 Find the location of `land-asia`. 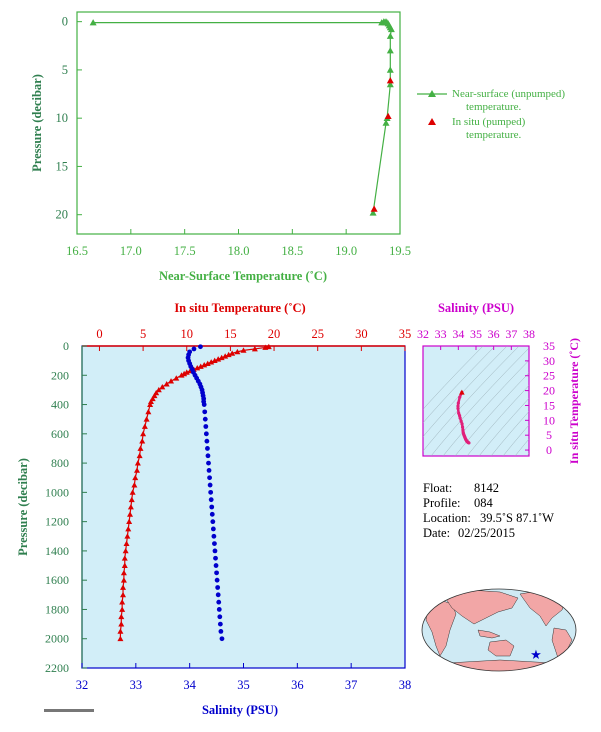

land-asia is located at coordinates (481, 607).